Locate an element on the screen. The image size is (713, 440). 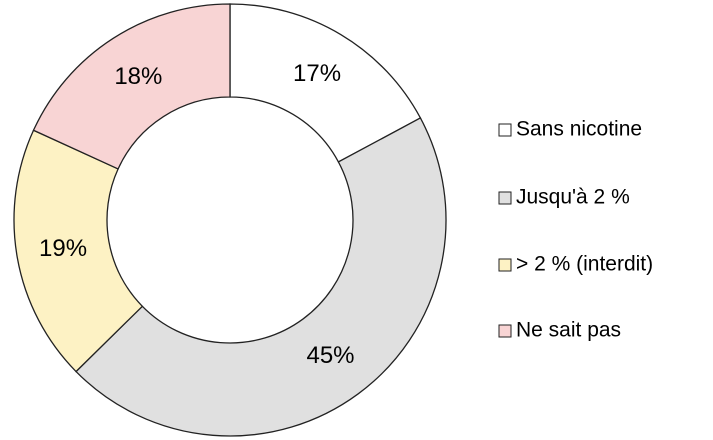
legend-label: Jusqu'à 2 % is located at coordinates (573, 197).